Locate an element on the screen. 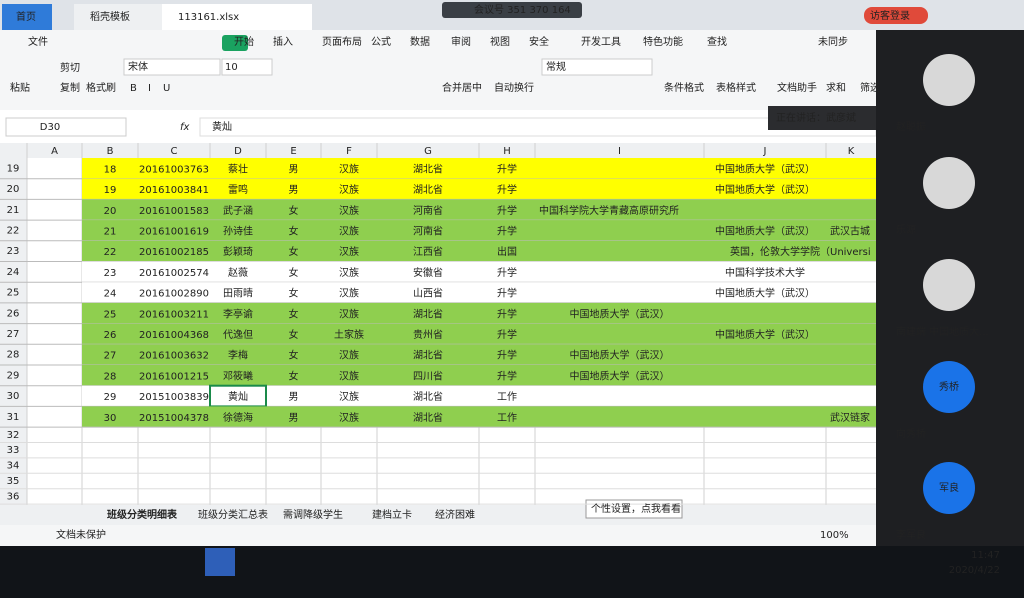 The image size is (1024, 598). browser-tab-label: 首页 is located at coordinates (26, 16).